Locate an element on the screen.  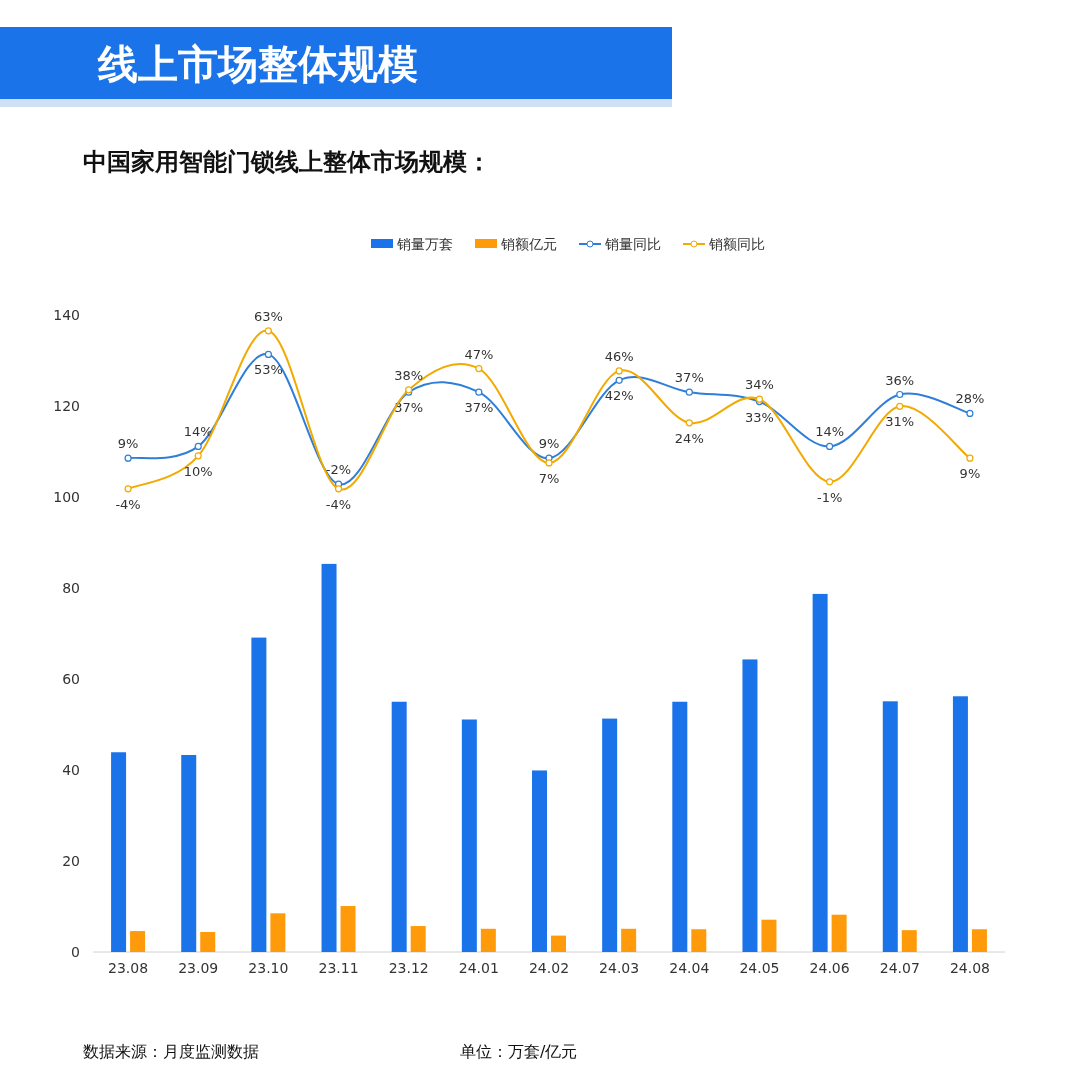
data-label: 38% is located at coordinates (409, 375).